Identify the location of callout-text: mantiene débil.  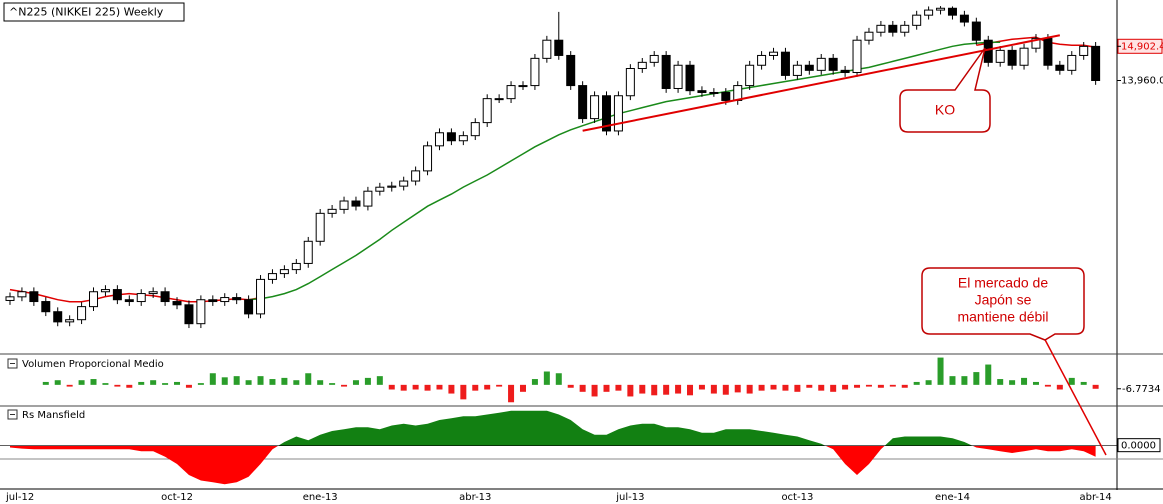
(1002, 317).